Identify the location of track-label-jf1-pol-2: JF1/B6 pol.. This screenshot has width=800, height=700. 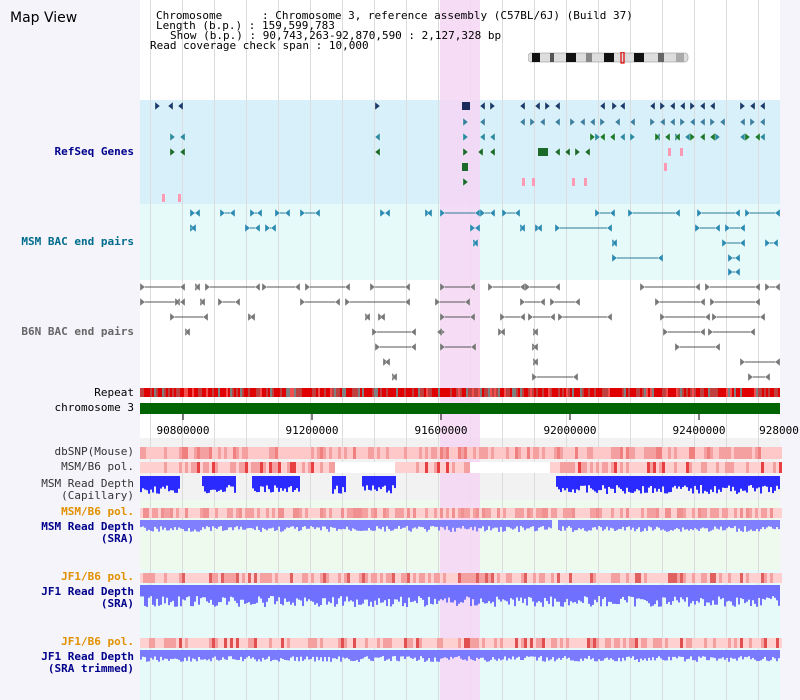
(97, 641).